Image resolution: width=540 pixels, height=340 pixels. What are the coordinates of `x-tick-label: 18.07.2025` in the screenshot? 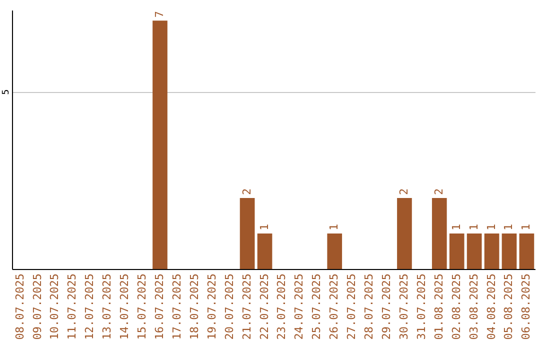 It's located at (194, 307).